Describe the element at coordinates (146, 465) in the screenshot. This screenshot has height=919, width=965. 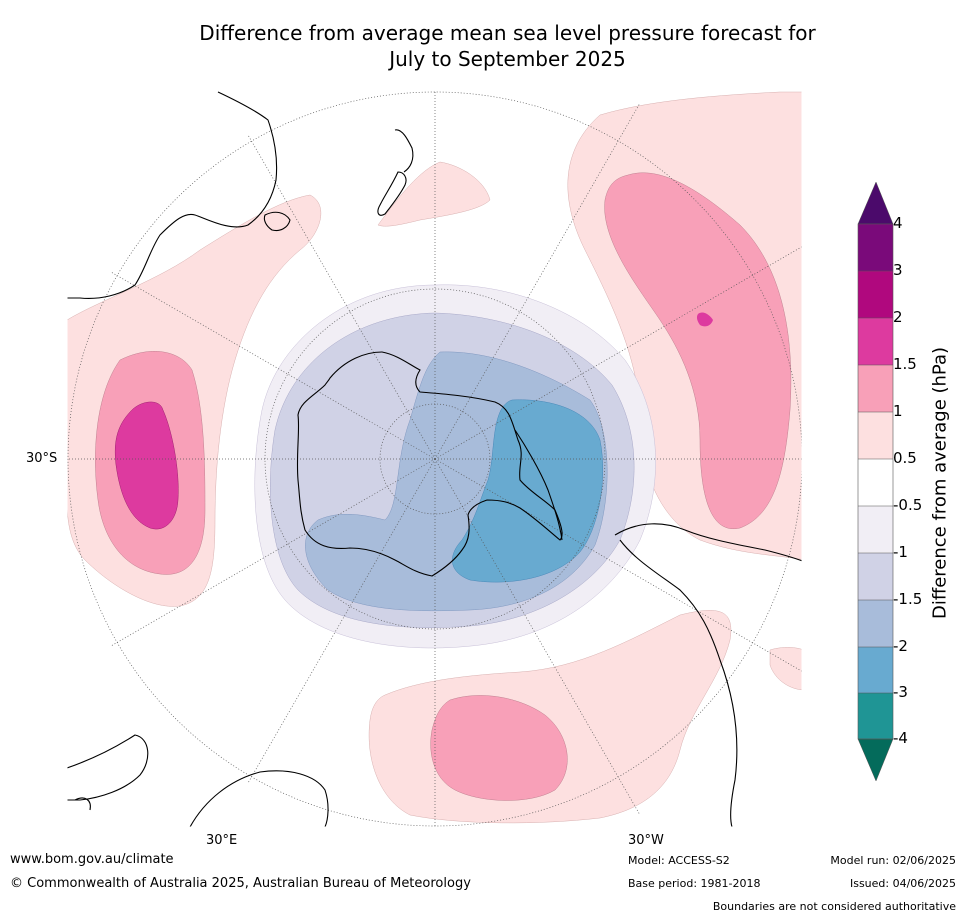
I see `anomaly-positive-west-peak` at that location.